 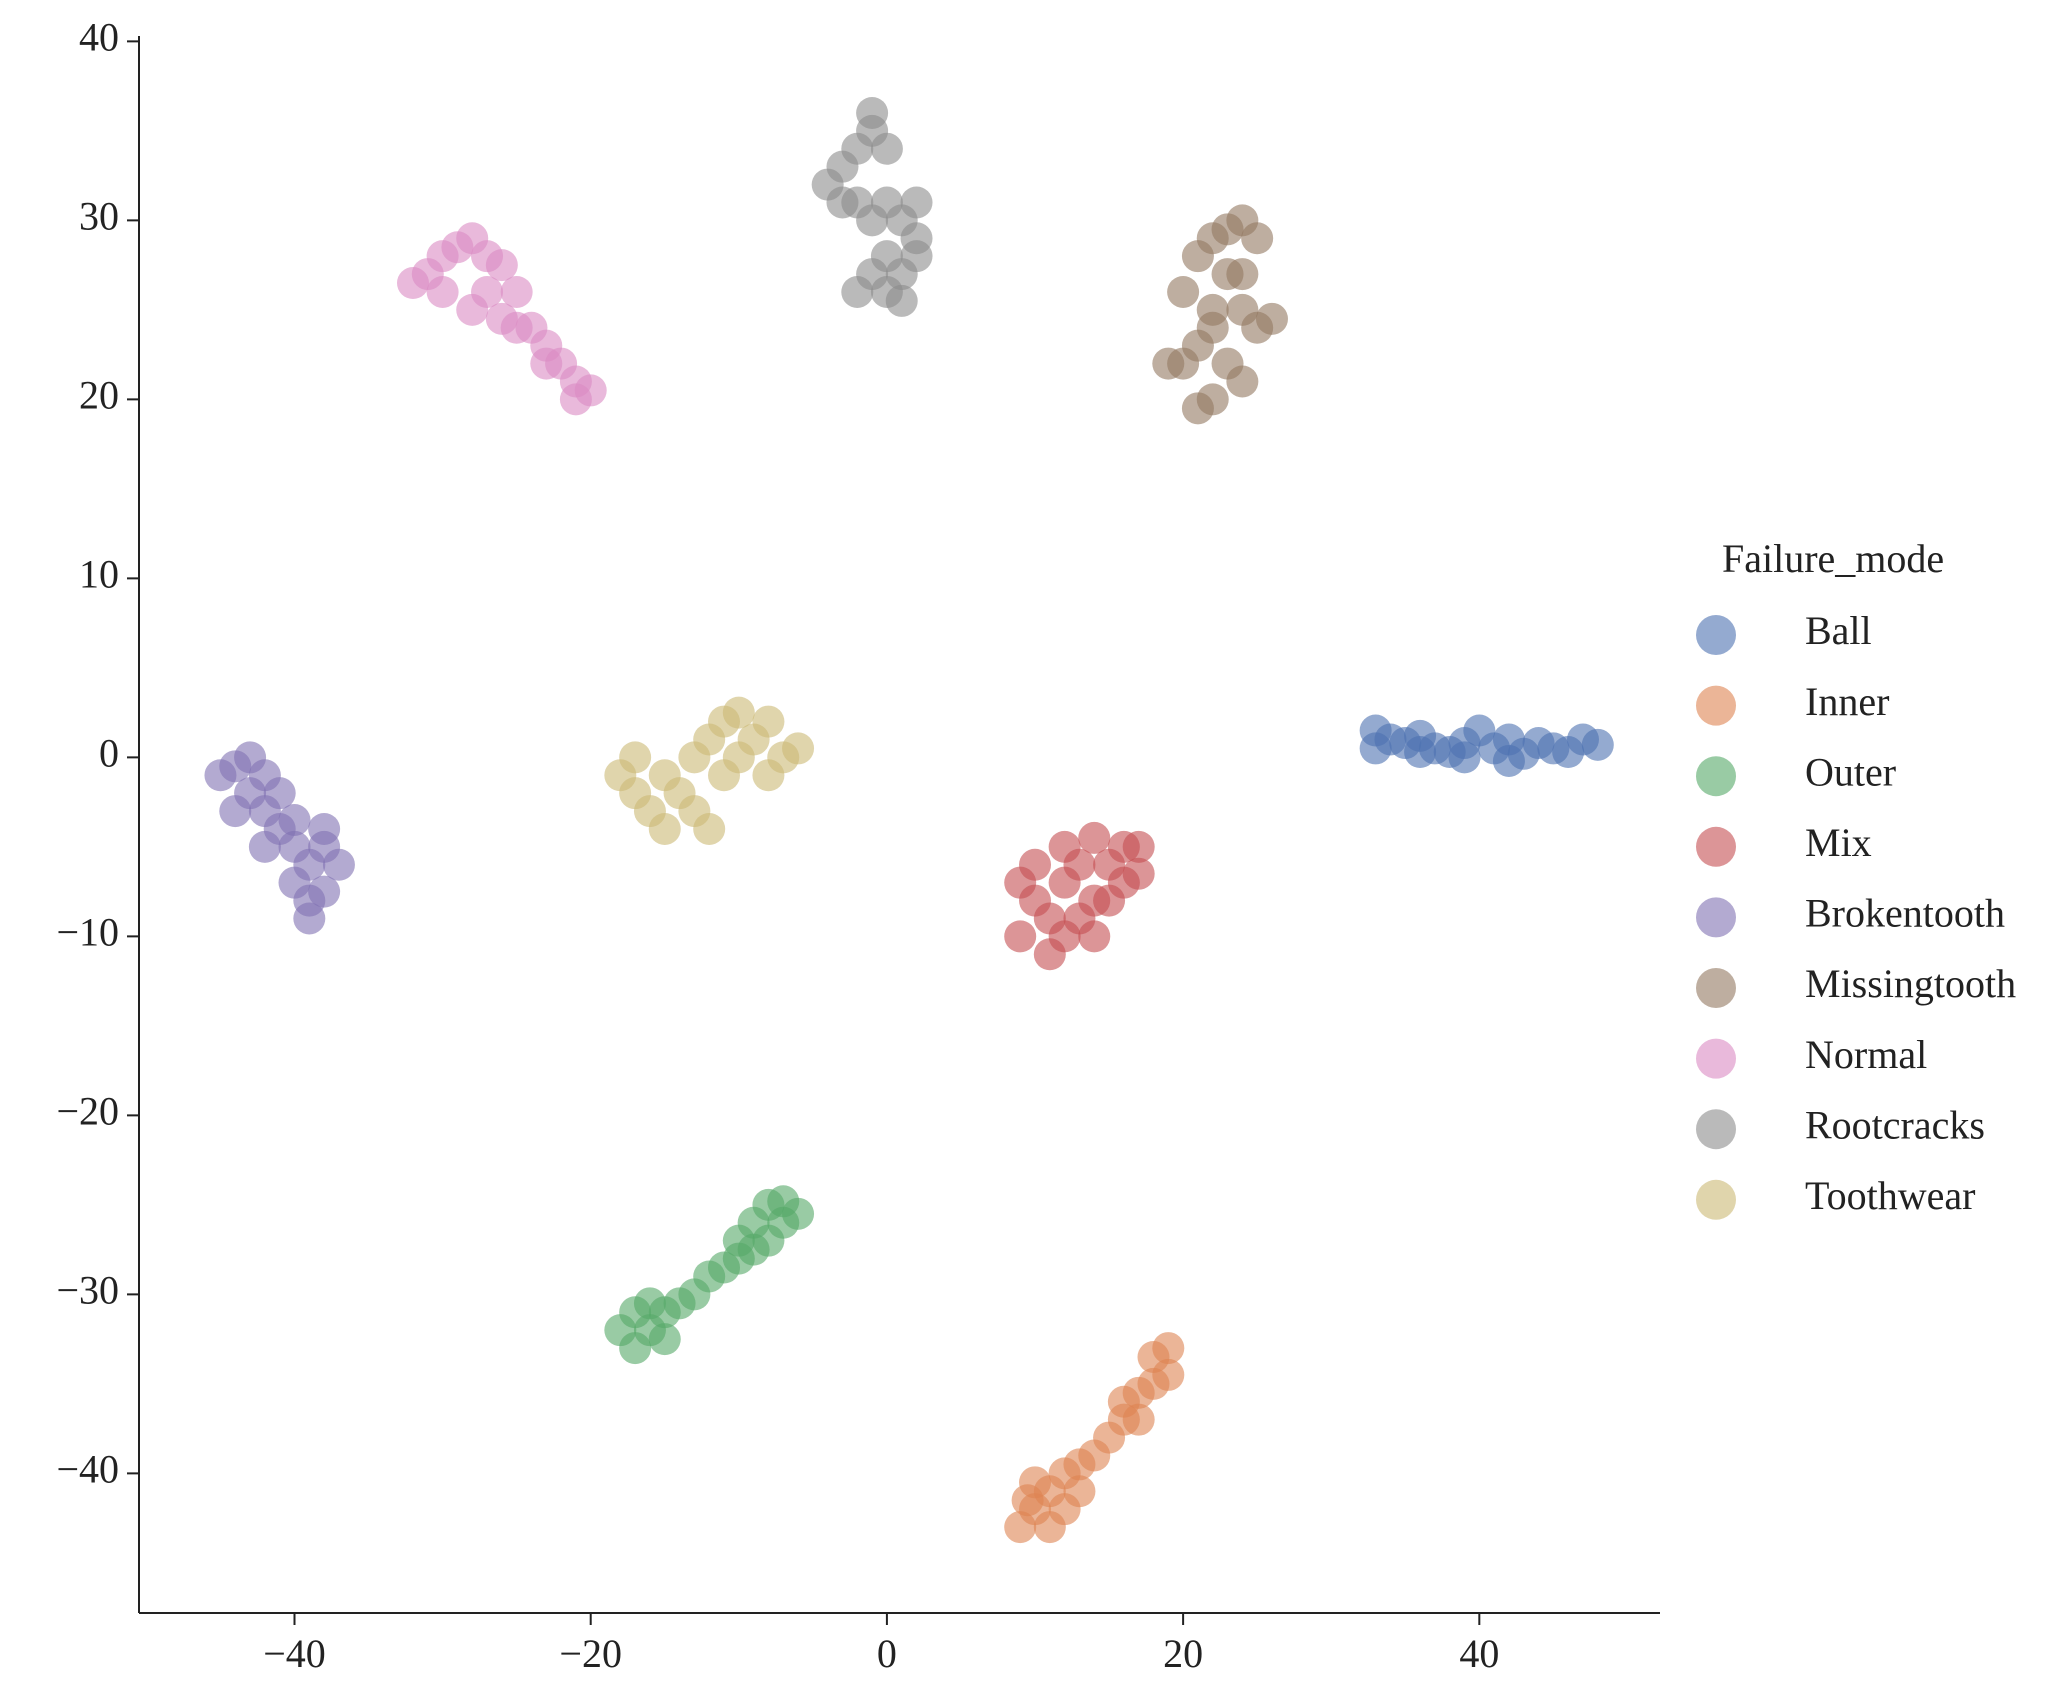 I want to click on legend-label: Toothwear, so click(x=1890, y=1195).